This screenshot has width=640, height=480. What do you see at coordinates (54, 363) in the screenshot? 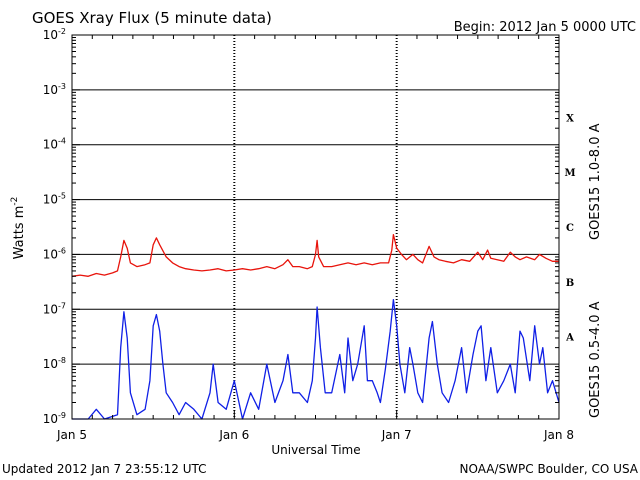
I see `y-tick-label: 10⁻⁸` at bounding box center [54, 363].